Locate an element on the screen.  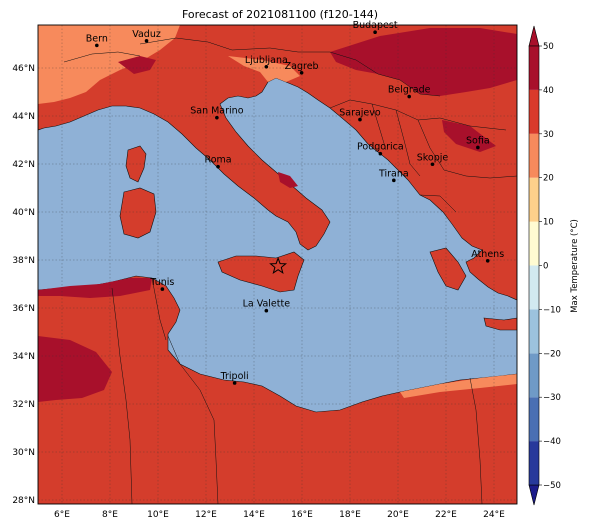
city-label: Tripoli is located at coordinates (234, 376).